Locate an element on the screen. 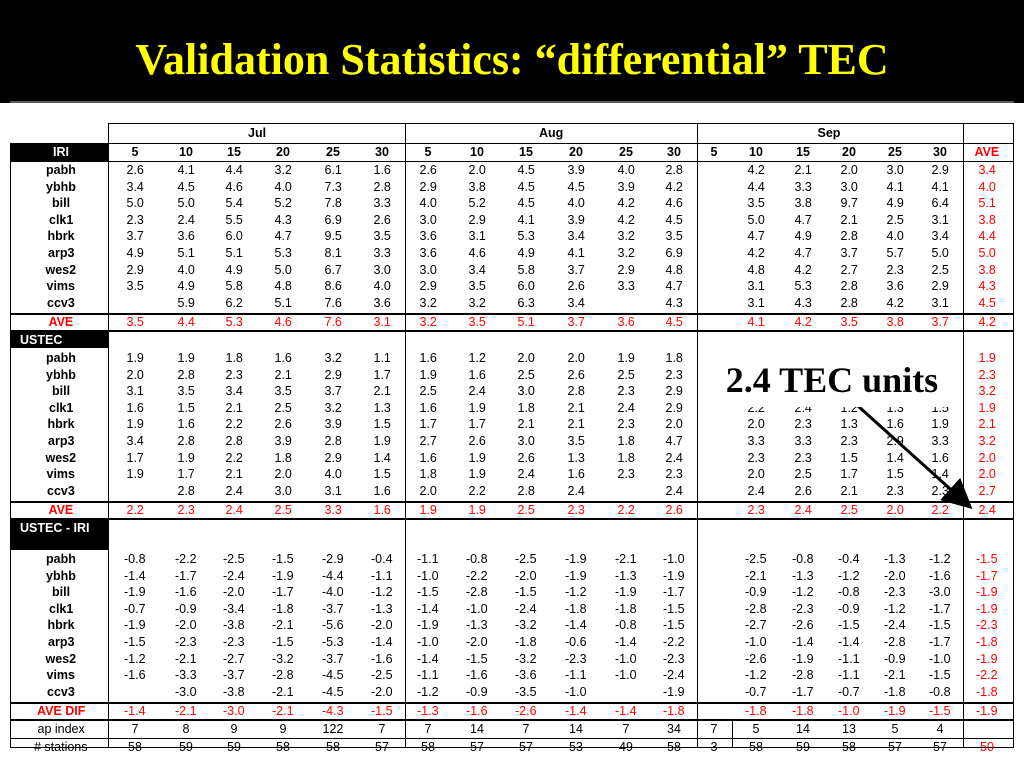 This screenshot has height=768, width=1024. table-cell: -0.4 is located at coordinates (849, 559).